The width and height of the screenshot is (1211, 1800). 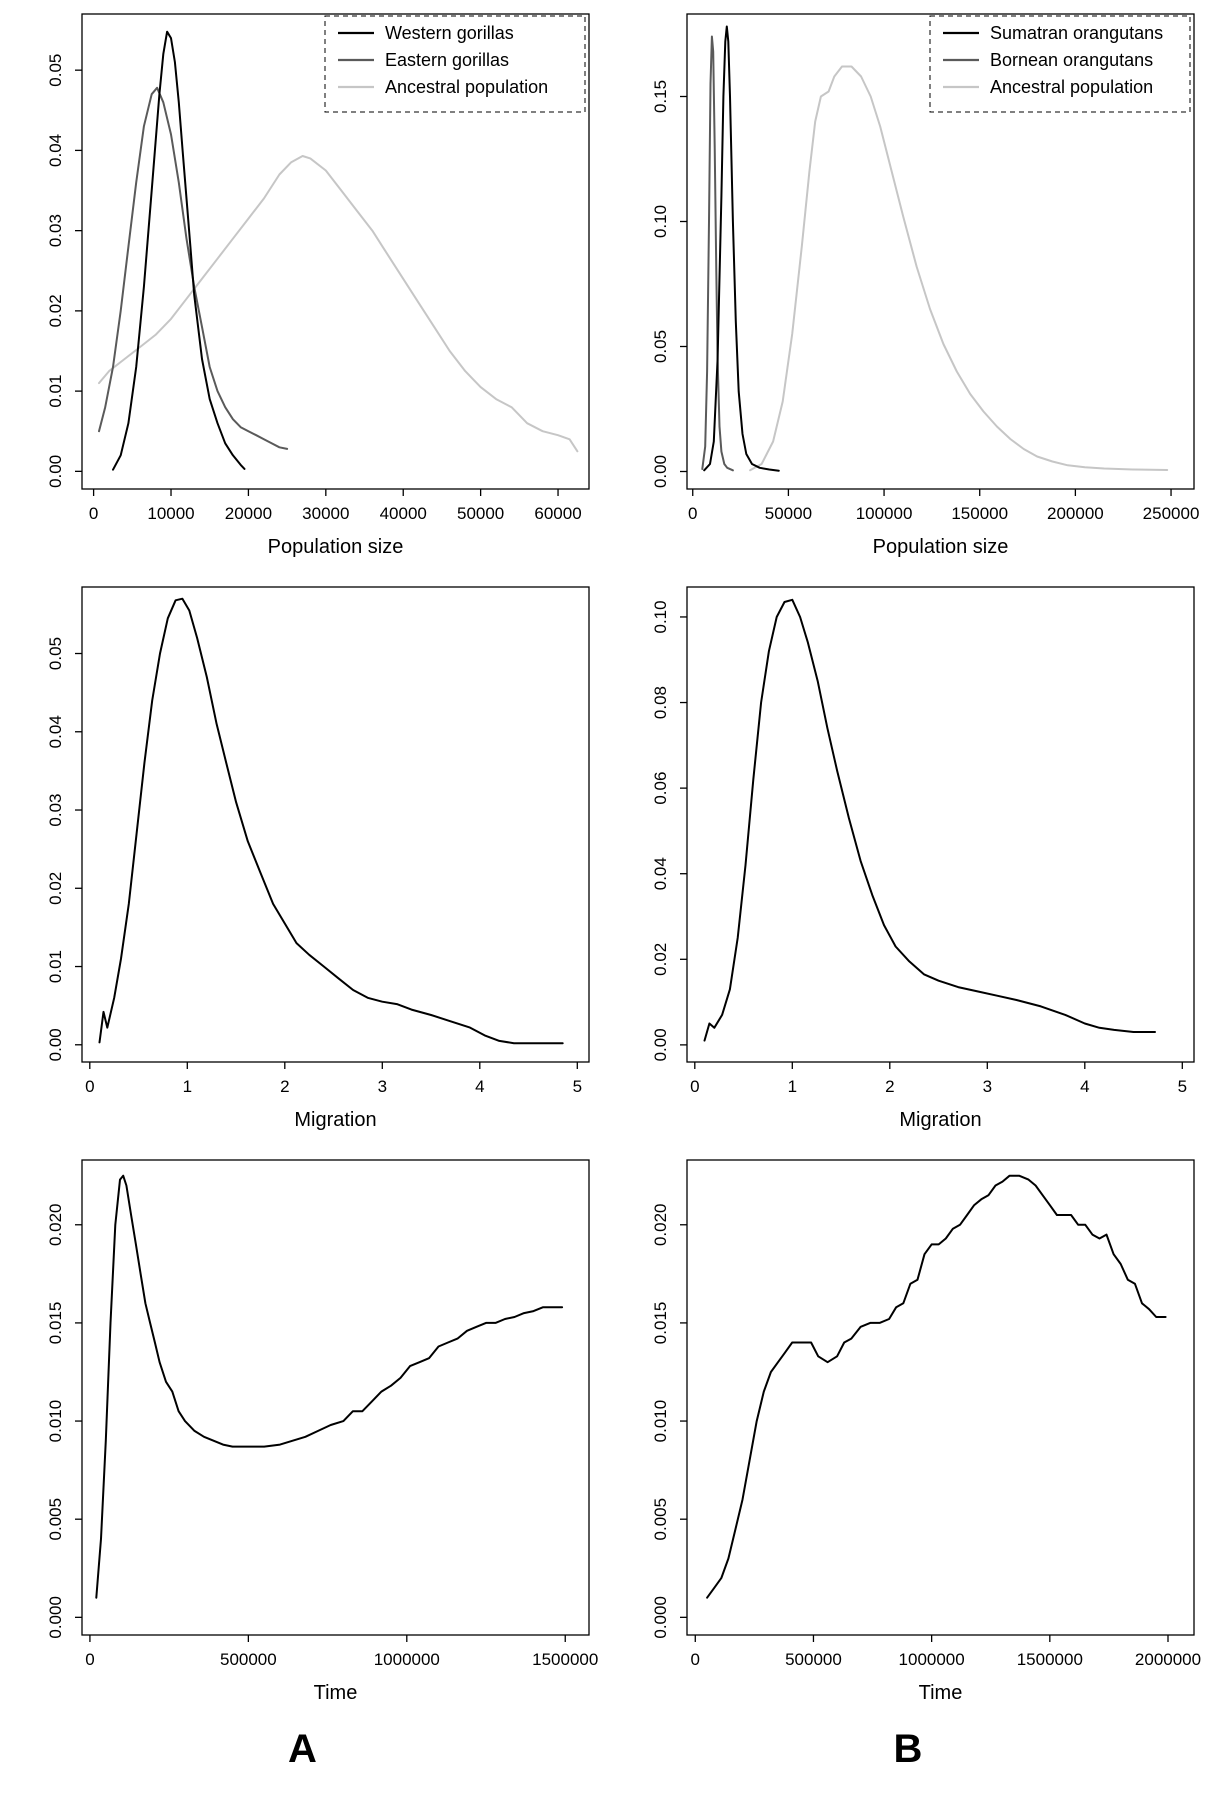 What do you see at coordinates (248, 513) in the screenshot?
I see `x-tick-label: 20000` at bounding box center [248, 513].